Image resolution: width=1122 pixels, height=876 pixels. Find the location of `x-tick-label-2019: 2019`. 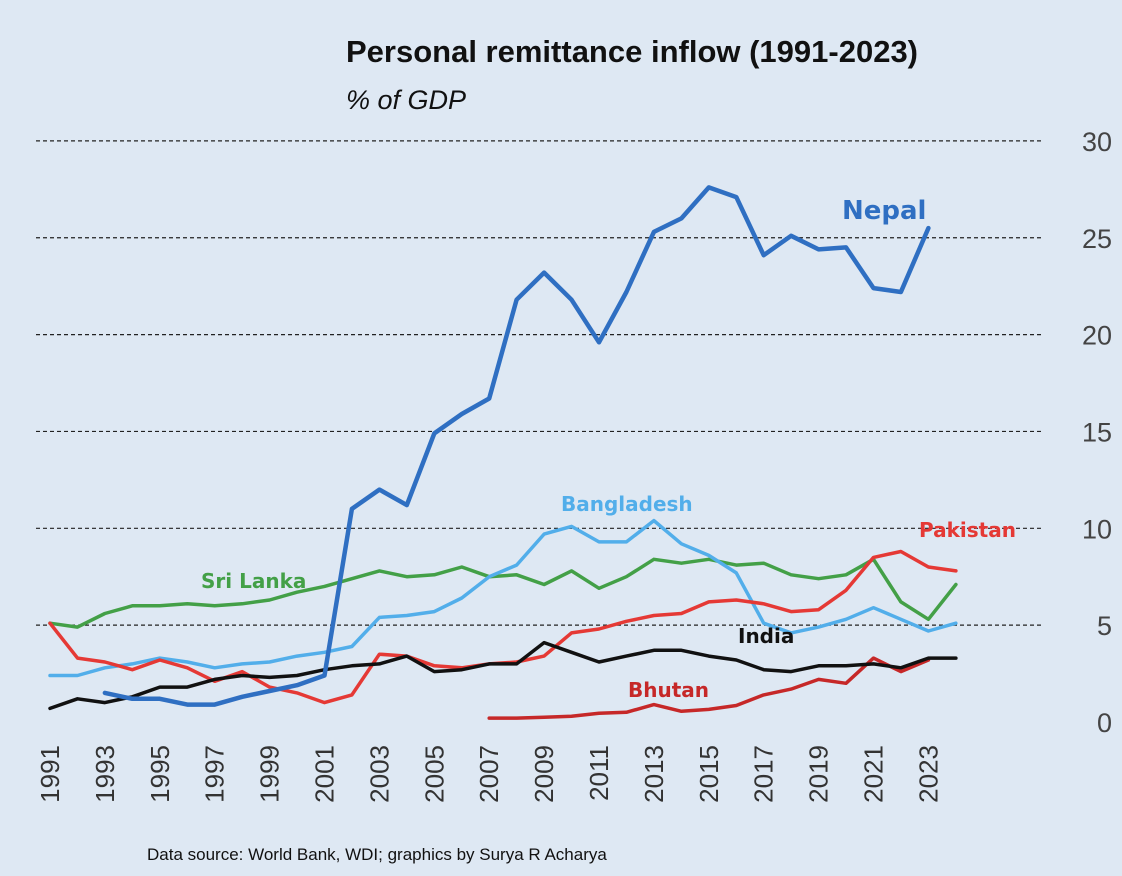

x-tick-label-2019: 2019 is located at coordinates (819, 774).